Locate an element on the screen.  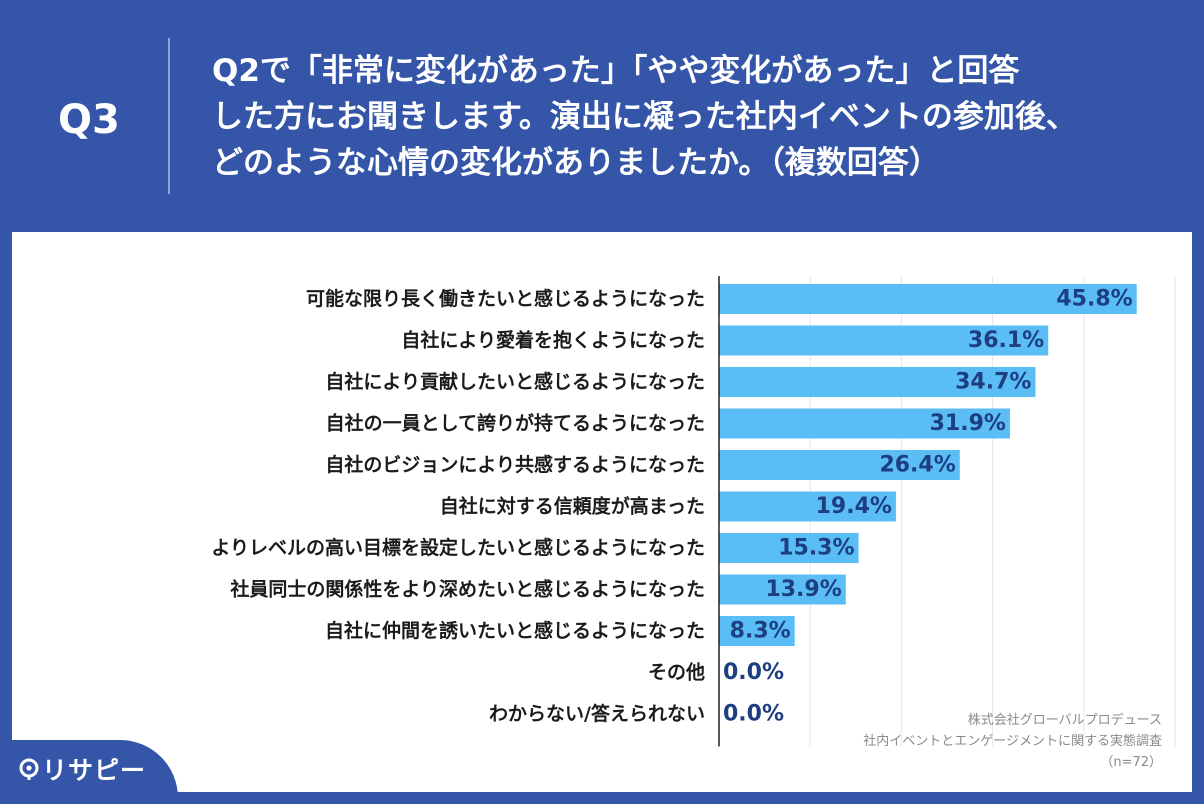
category-label: わからない/答えられない is located at coordinates (597, 713).